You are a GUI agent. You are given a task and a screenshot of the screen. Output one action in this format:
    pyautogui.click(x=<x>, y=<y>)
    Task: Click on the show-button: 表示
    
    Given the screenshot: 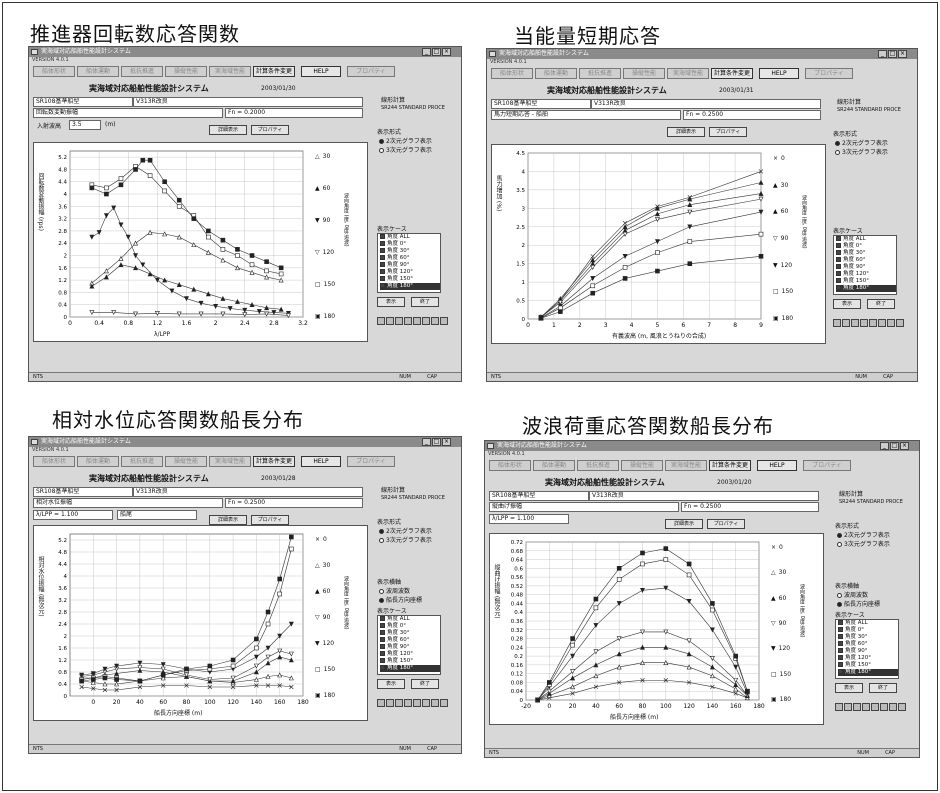 What is the action you would take?
    pyautogui.click(x=849, y=688)
    